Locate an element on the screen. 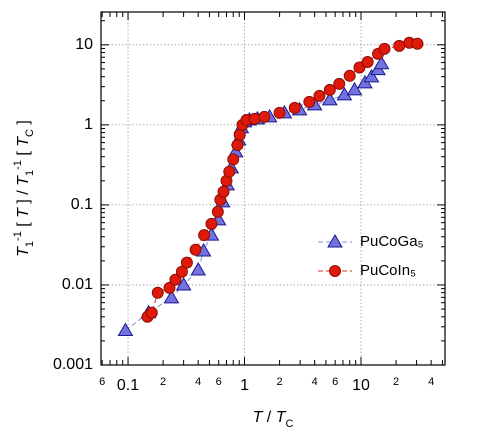 Image resolution: width=485 pixels, height=437 pixels. y-label: T1-1 [ T ] / T1-1 [ TC ] is located at coordinates (24, 188).